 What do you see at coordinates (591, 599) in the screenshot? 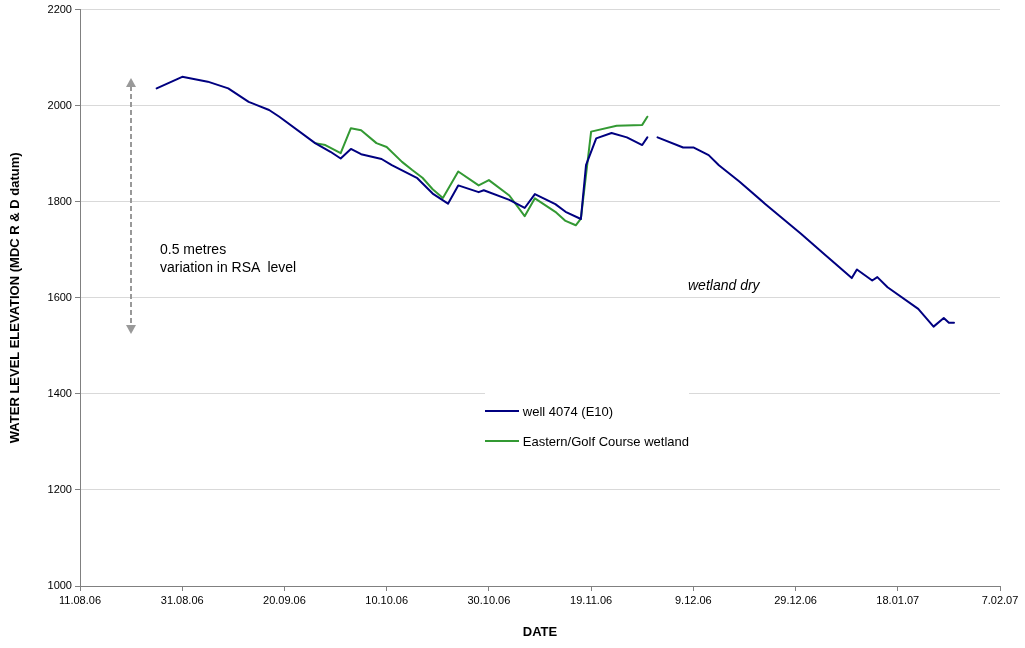
I see `x-tick-label: 19.11.06` at bounding box center [591, 599].